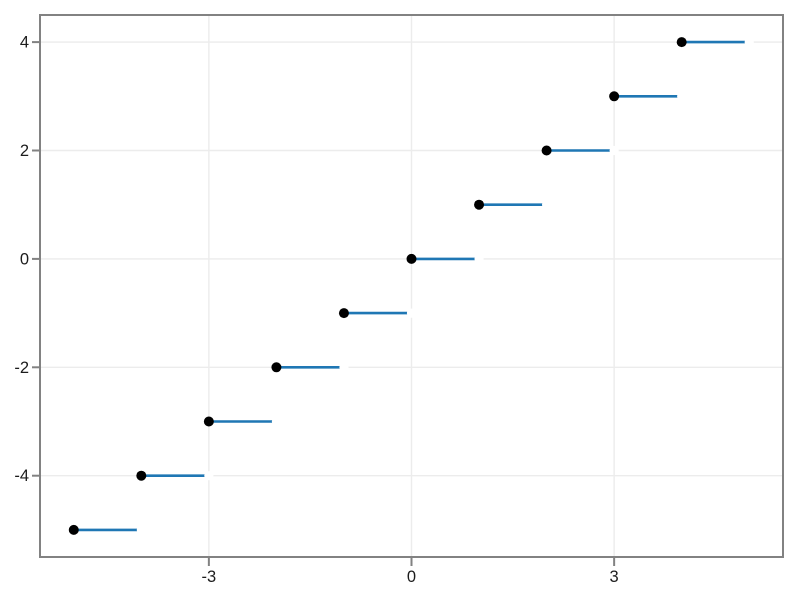 Image resolution: width=800 pixels, height=600 pixels. Describe the element at coordinates (24, 151) in the screenshot. I see `y-tick-label: 2` at that location.